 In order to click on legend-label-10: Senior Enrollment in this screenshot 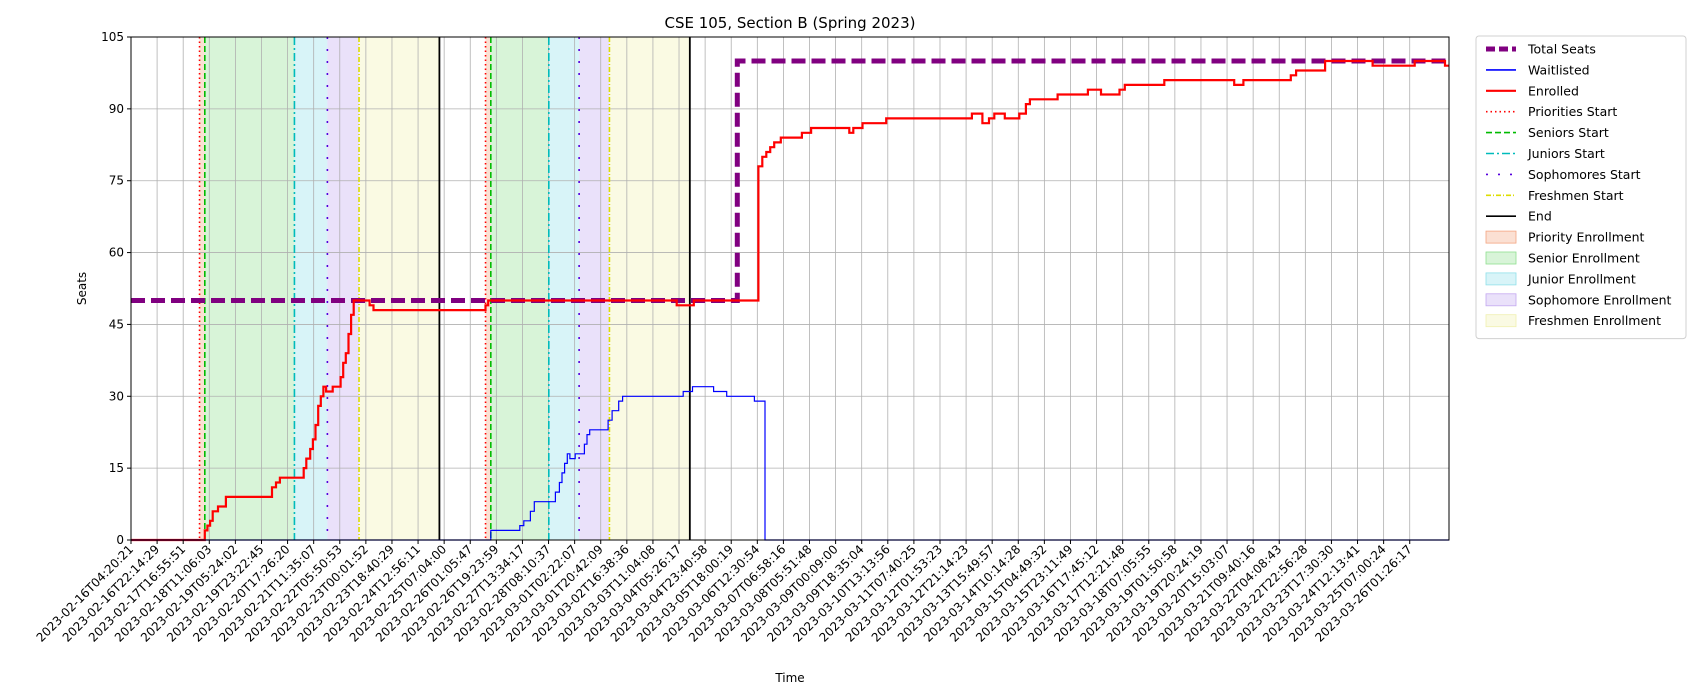, I will do `click(1584, 258)`.